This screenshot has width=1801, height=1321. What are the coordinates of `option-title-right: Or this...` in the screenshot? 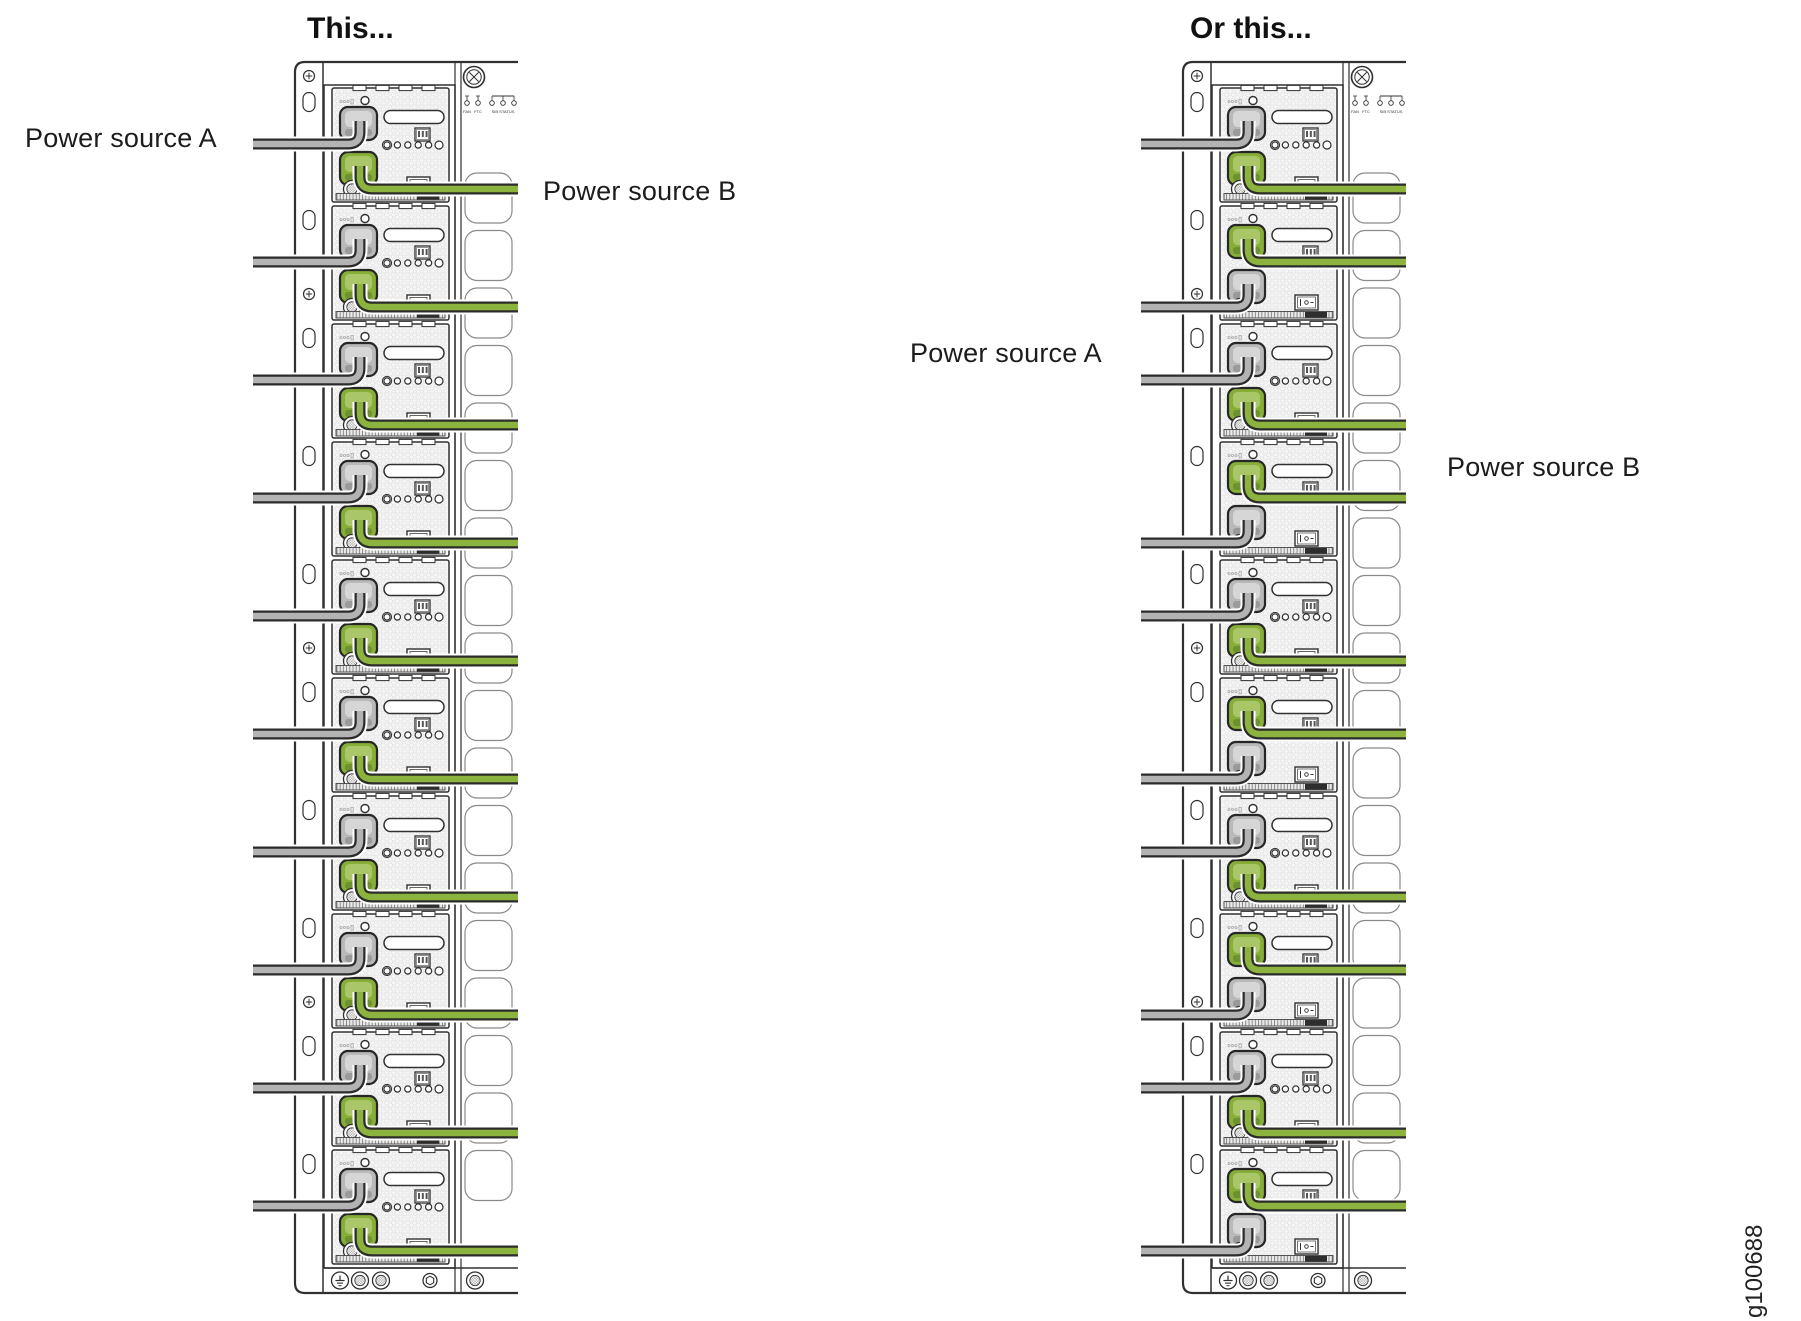 It's located at (1251, 28).